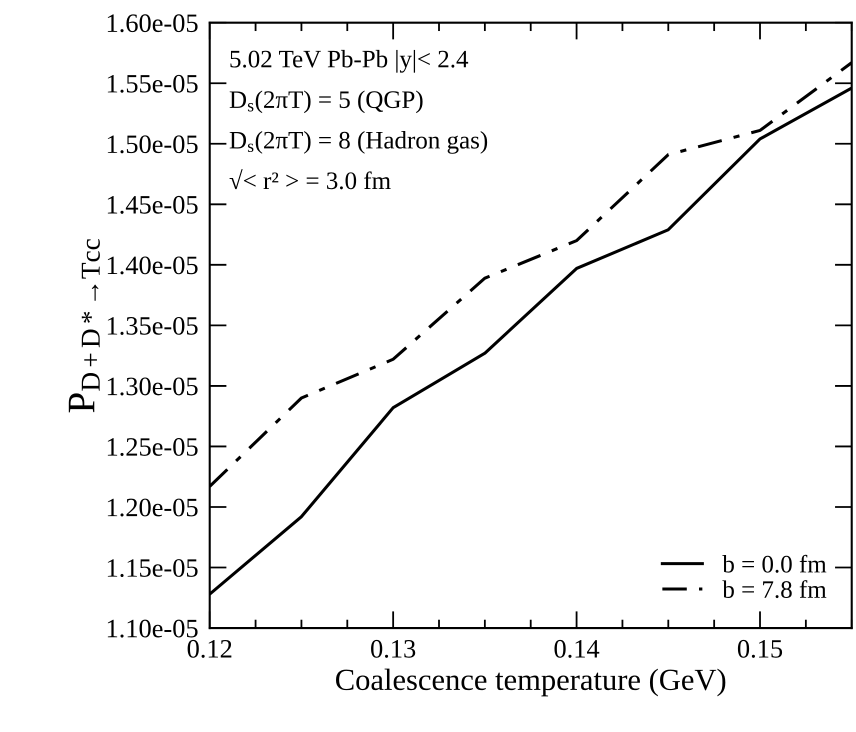  I want to click on x-axis-title: Coalescence temperature (GeV), so click(531, 682).